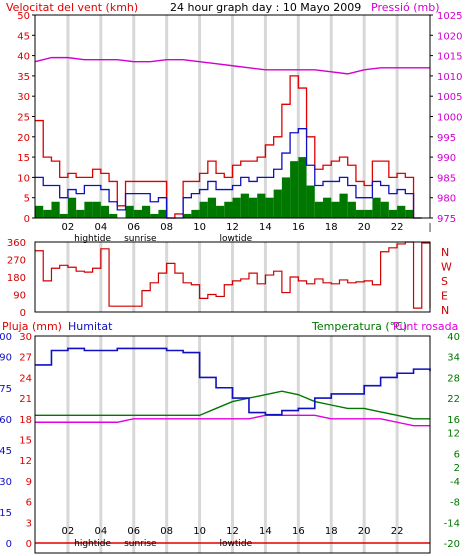 The width and height of the screenshot is (465, 556). I want to click on hour-tick-label: 22, so click(397, 227).